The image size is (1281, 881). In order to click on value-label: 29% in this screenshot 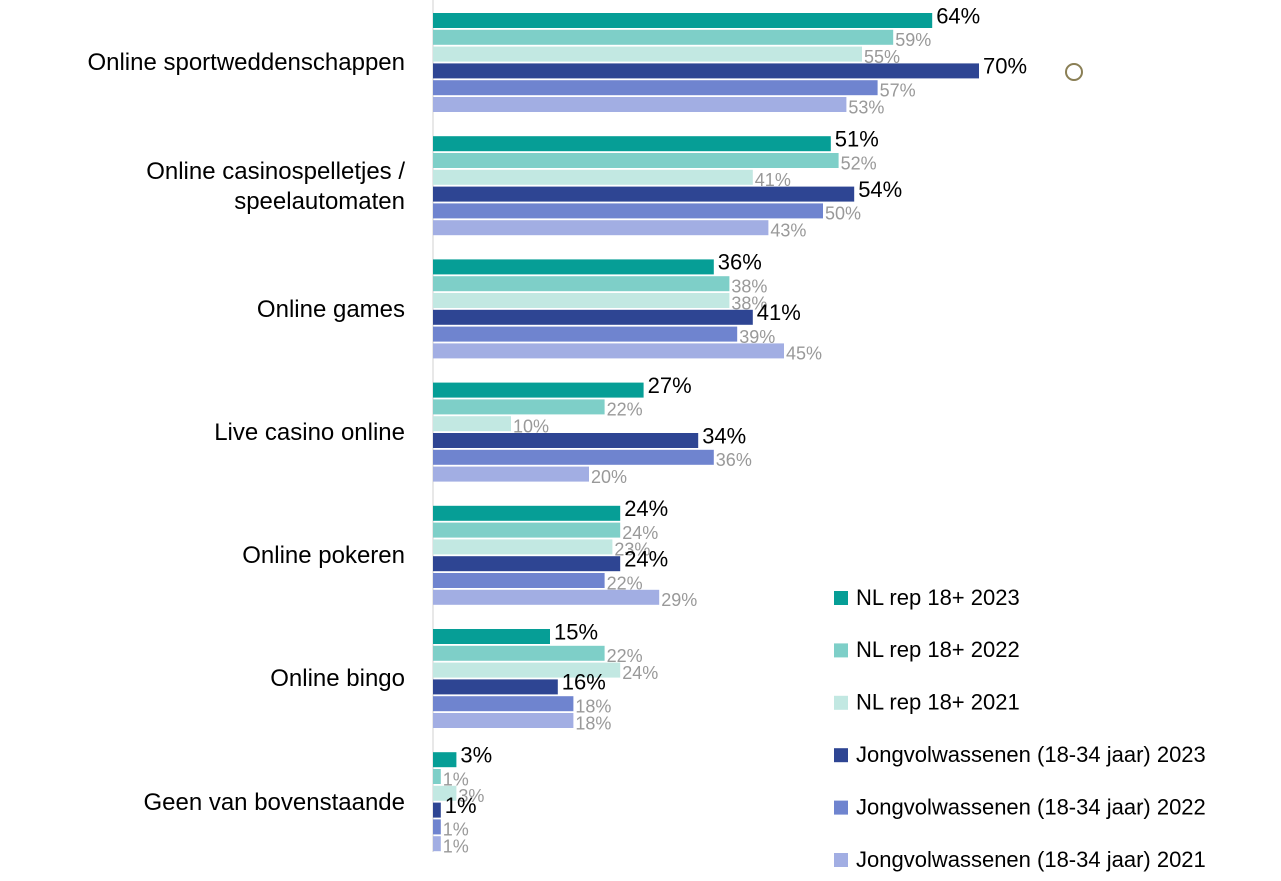, I will do `click(679, 600)`.